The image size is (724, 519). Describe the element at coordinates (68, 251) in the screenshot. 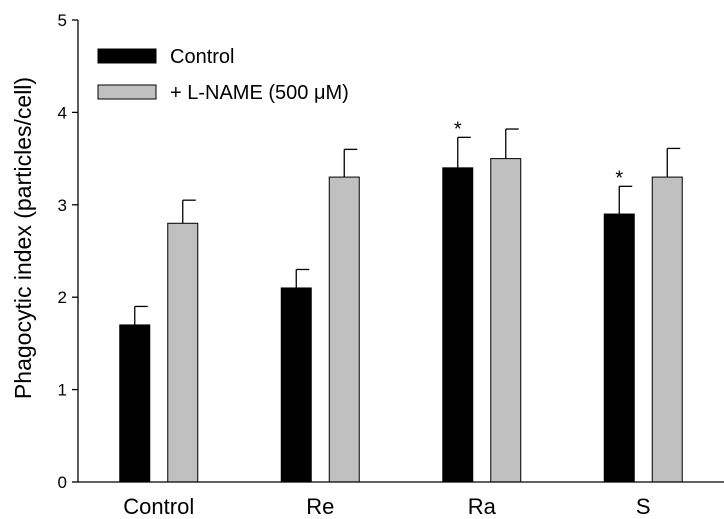

I see `y-axis: 0 1 2 3 4 5` at that location.